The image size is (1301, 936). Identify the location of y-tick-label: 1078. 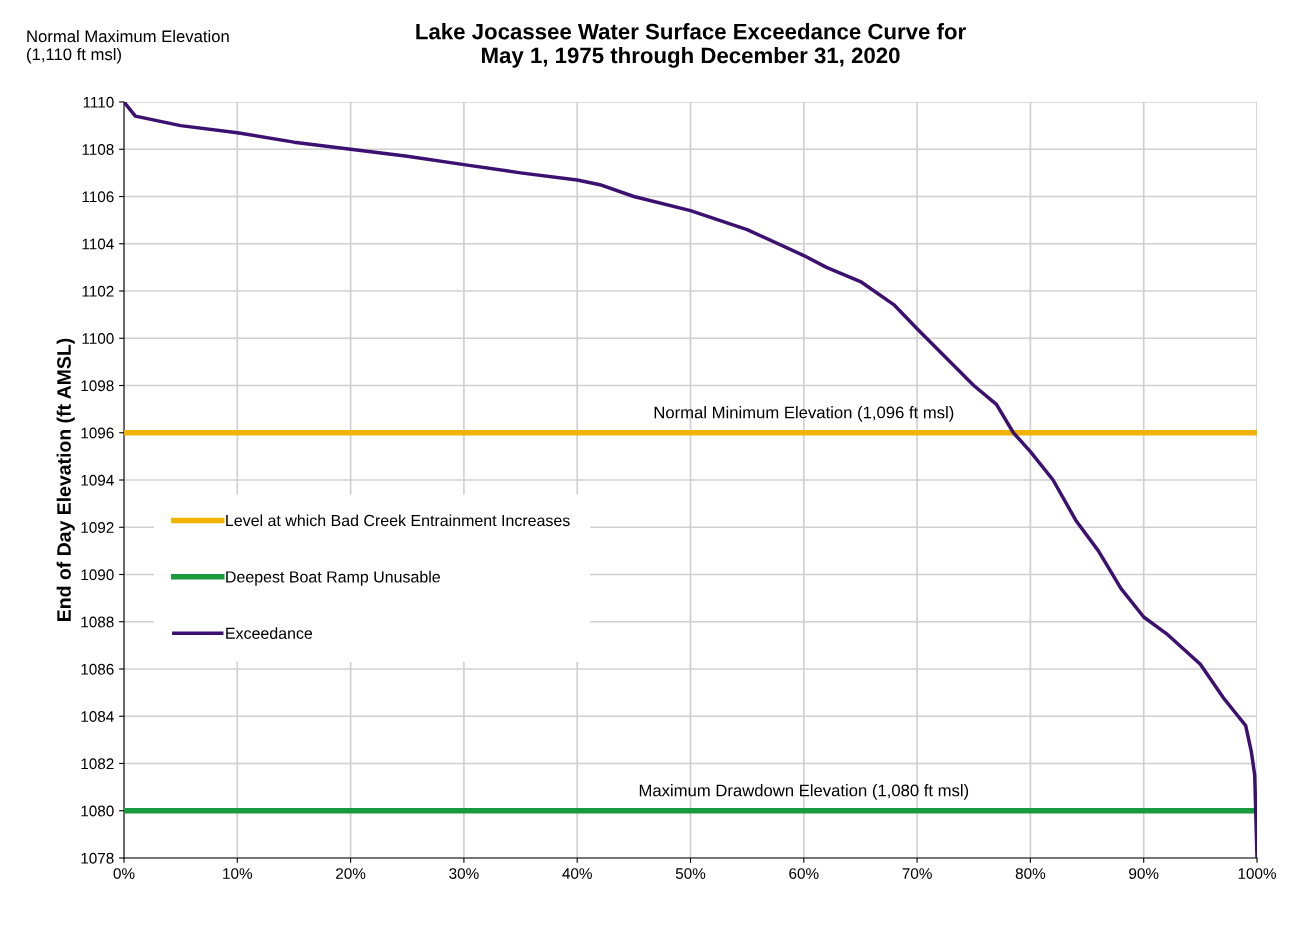
(97, 858).